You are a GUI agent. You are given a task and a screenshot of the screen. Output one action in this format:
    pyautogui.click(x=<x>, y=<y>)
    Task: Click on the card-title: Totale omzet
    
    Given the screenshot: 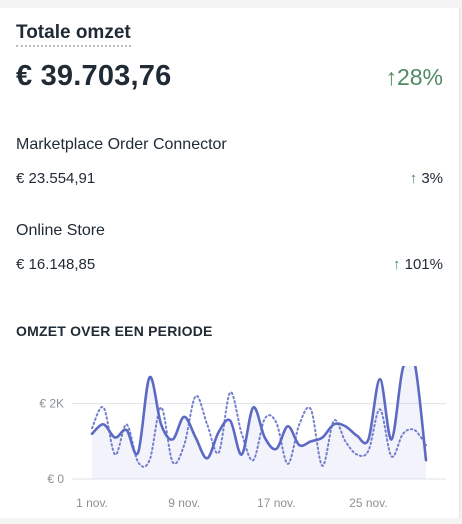 What is the action you would take?
    pyautogui.click(x=73, y=34)
    